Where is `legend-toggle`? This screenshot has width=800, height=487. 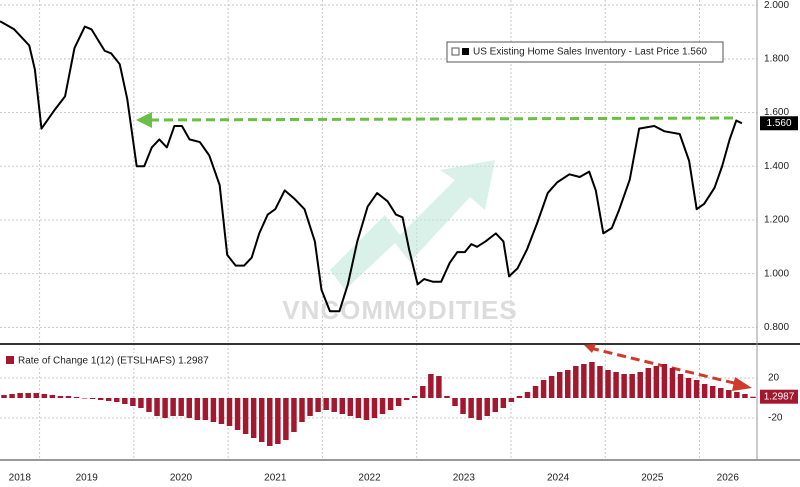
legend-toggle is located at coordinates (455, 51).